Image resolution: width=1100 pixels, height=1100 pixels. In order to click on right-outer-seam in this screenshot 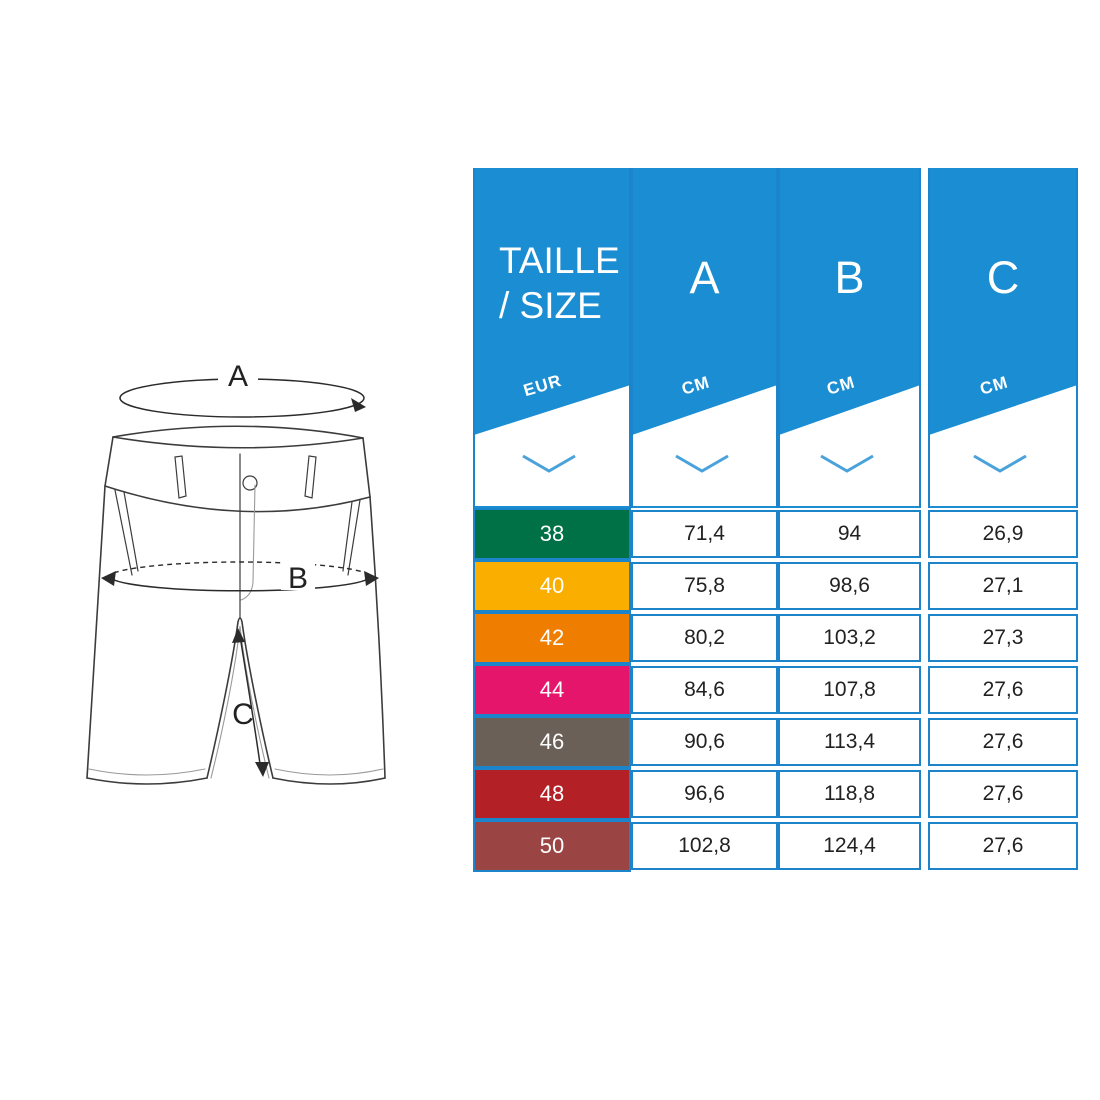, I will do `click(377, 637)`.